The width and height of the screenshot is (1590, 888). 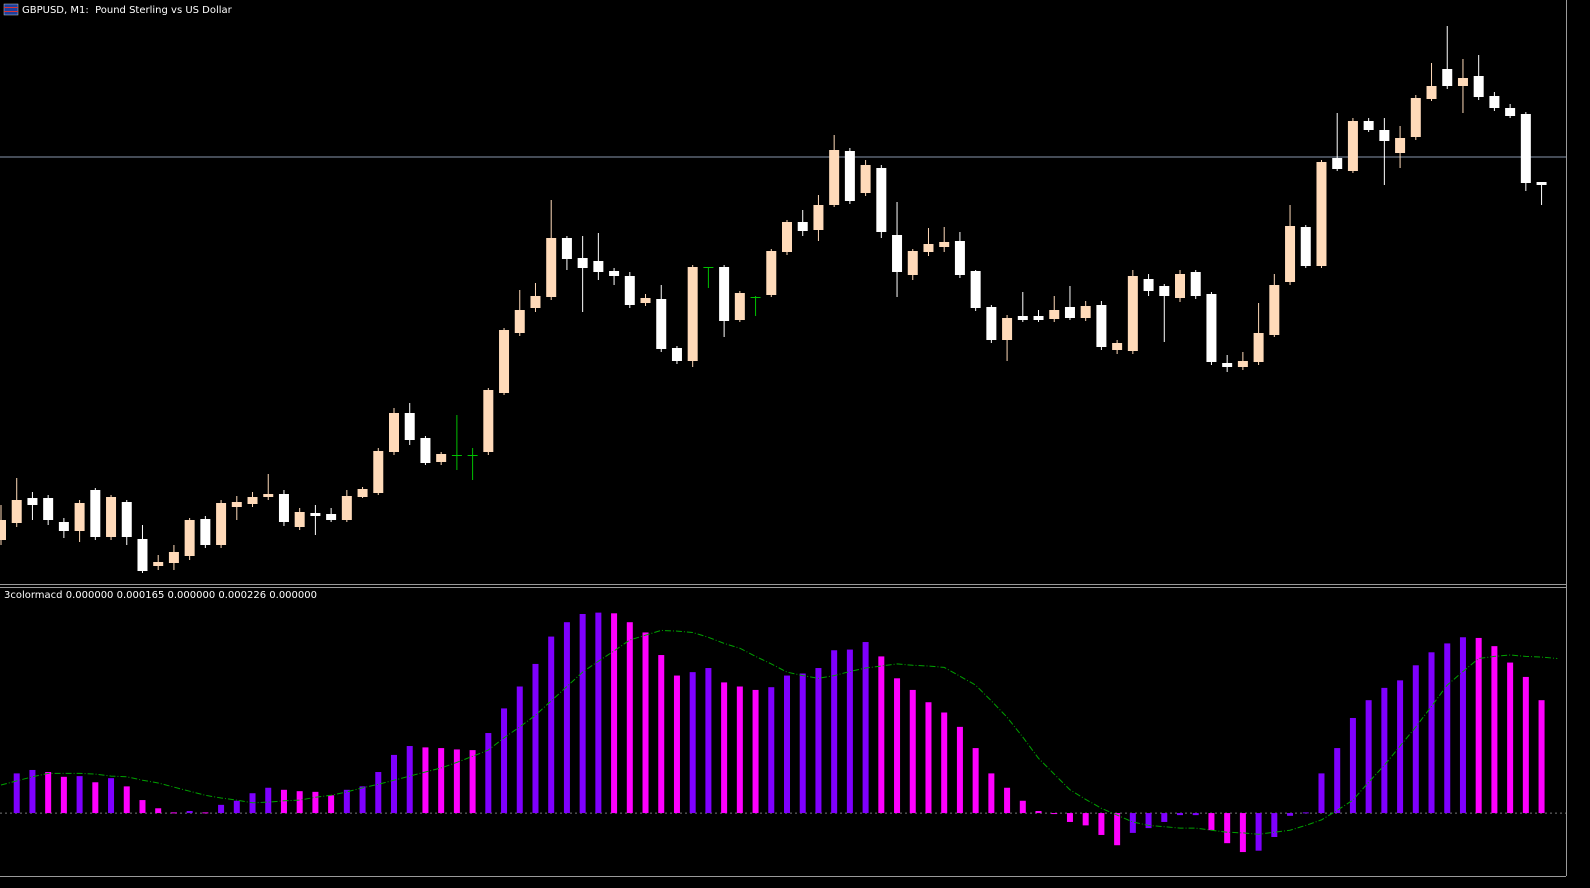 What do you see at coordinates (127, 10) in the screenshot?
I see `chart-title: GBPUSD, M1: Pound Sterling vs US Dollar` at bounding box center [127, 10].